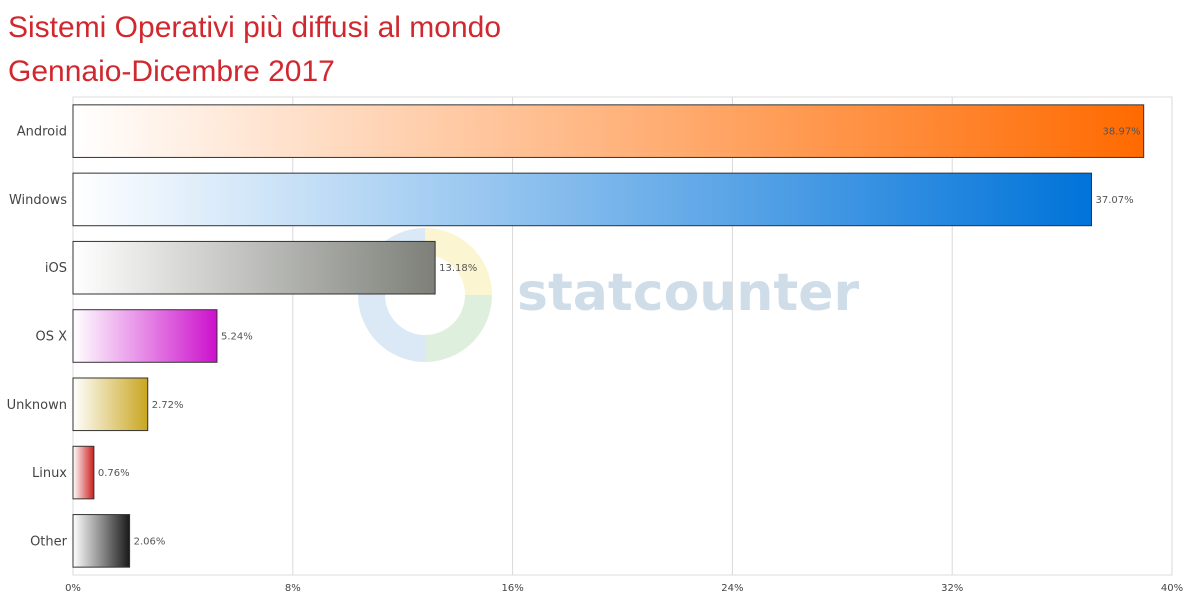  I want to click on bar-android, so click(608, 131).